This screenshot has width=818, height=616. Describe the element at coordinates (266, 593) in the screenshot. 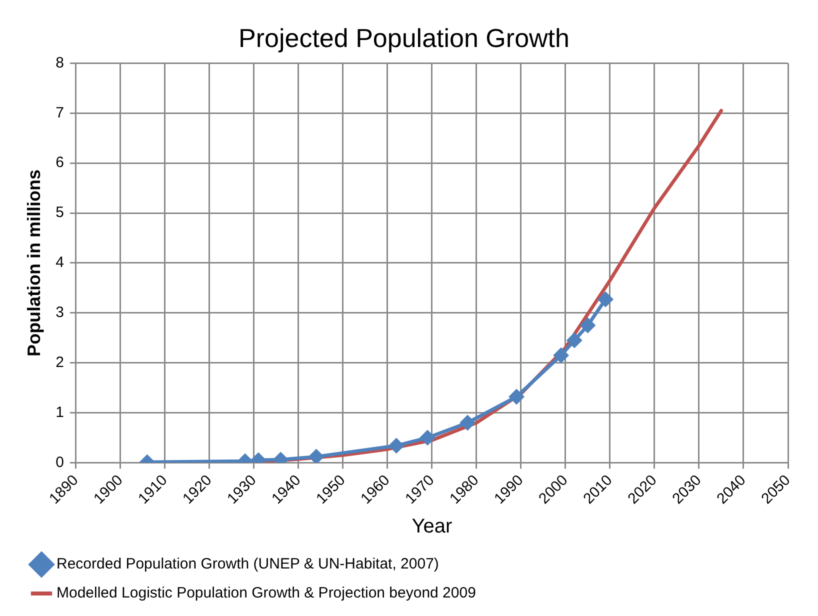

I see `legend-label: Modelled Logistic Population Growth & Projection beyond 2009` at that location.